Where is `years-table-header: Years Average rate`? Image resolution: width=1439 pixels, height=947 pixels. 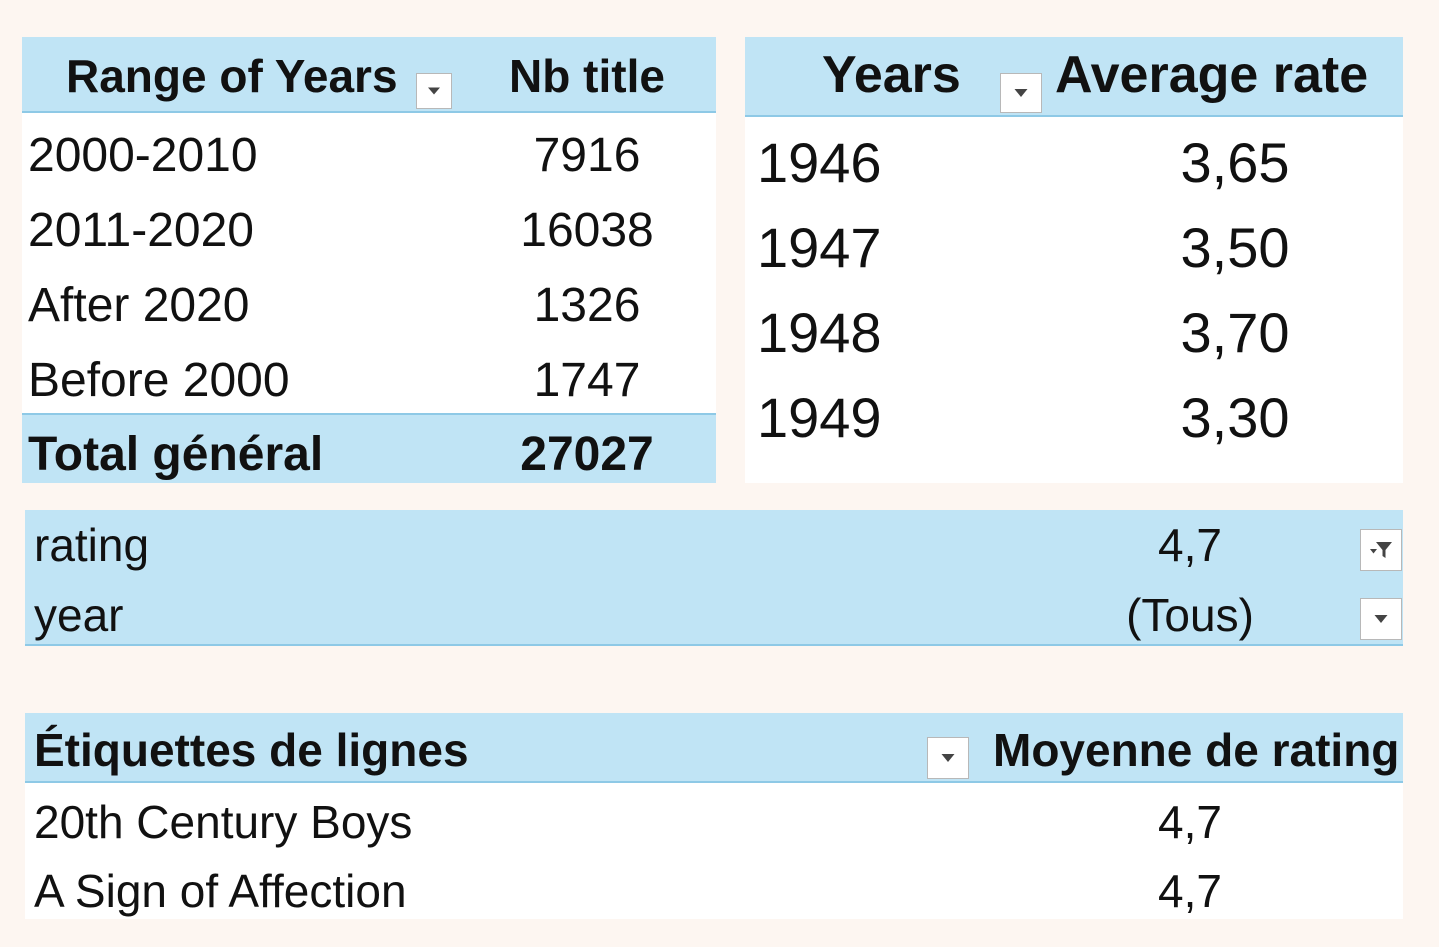
years-table-header: Years Average rate is located at coordinates (1074, 77).